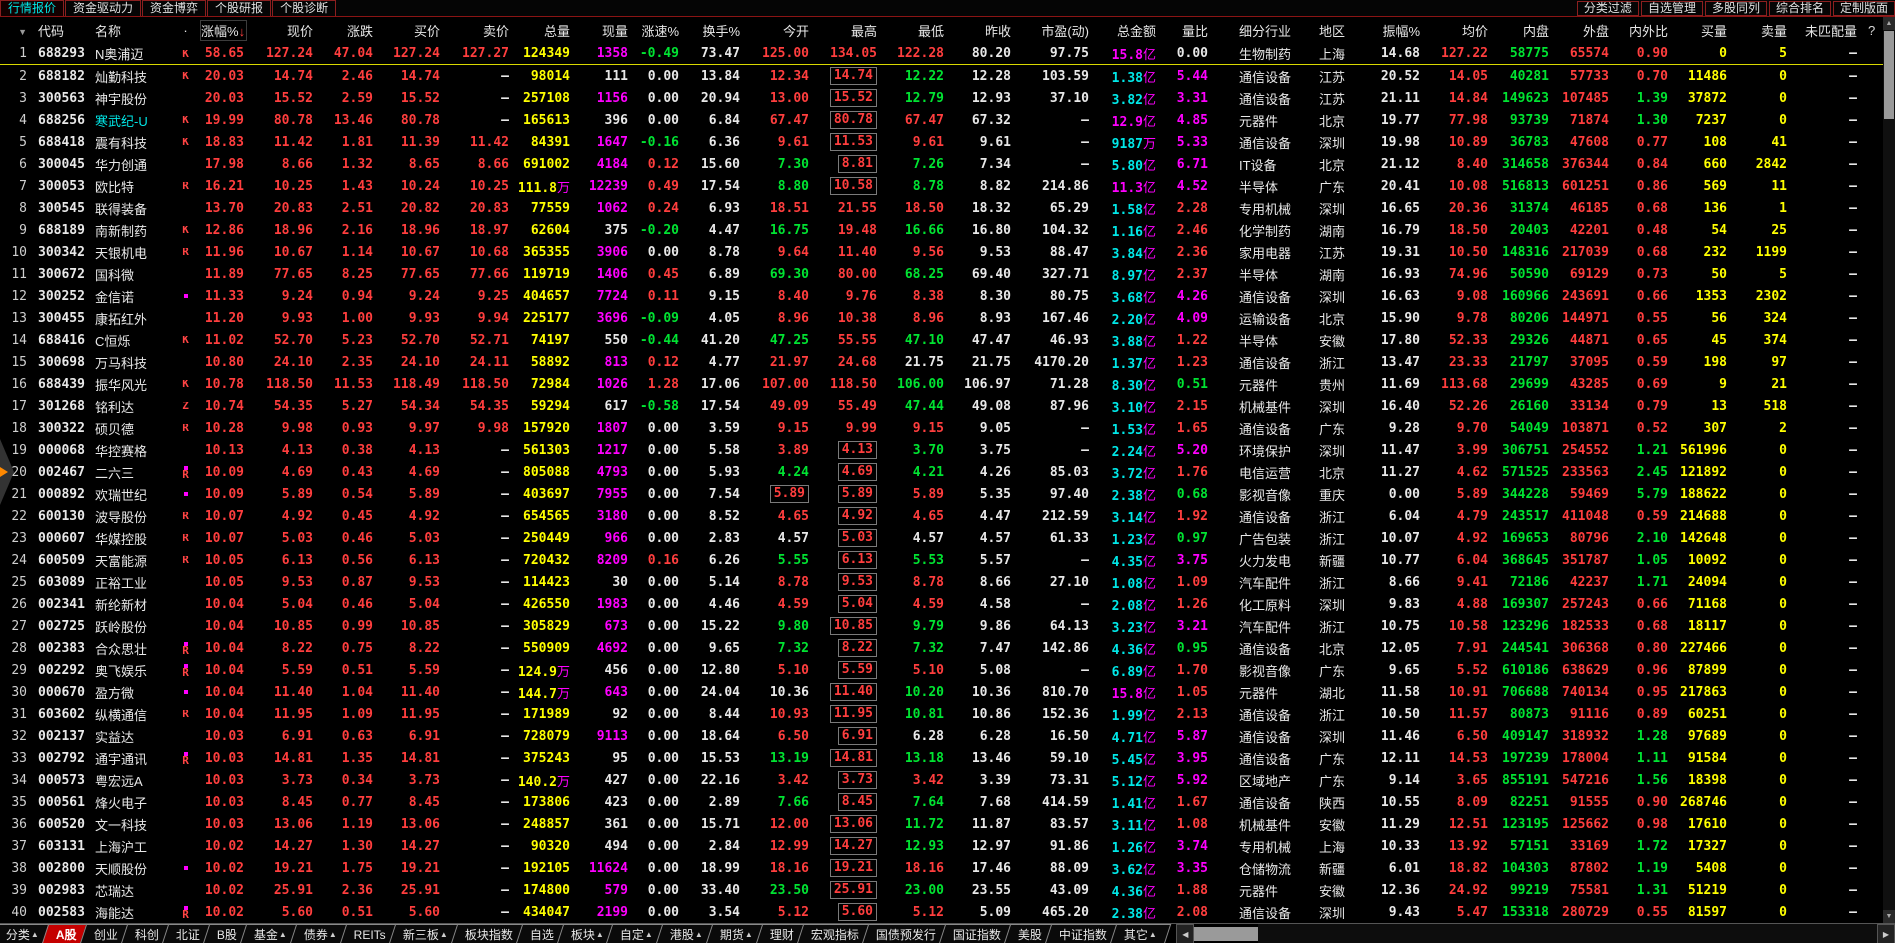 The height and width of the screenshot is (943, 1895). Describe the element at coordinates (103, 8) in the screenshot. I see `menu-tab-2: 资金驱动力` at that location.